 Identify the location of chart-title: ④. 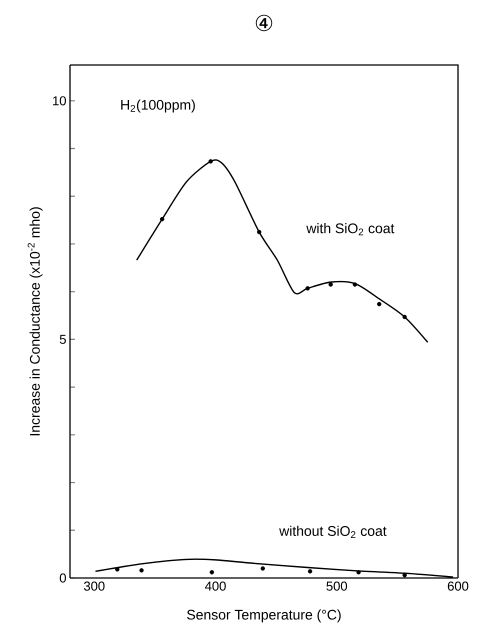
(264, 23).